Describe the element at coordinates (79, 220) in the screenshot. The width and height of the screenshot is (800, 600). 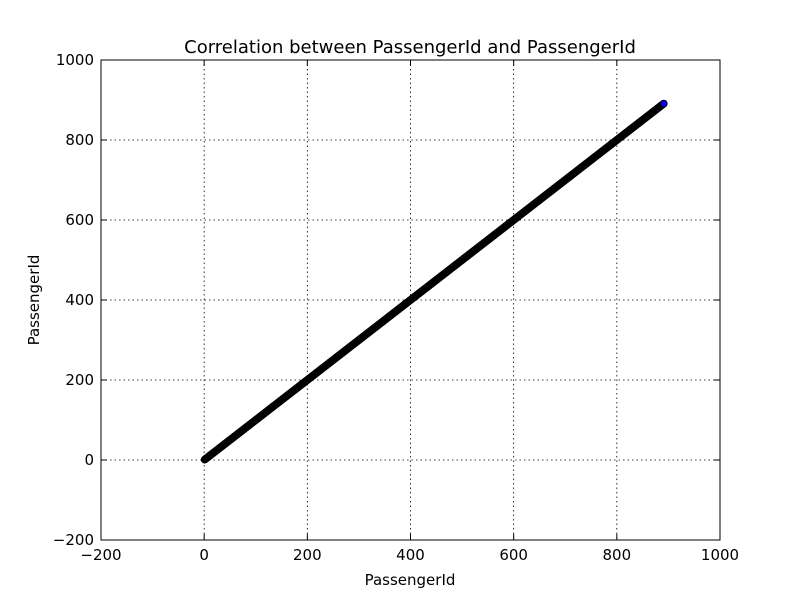
I see `y-tick-label: 600` at that location.